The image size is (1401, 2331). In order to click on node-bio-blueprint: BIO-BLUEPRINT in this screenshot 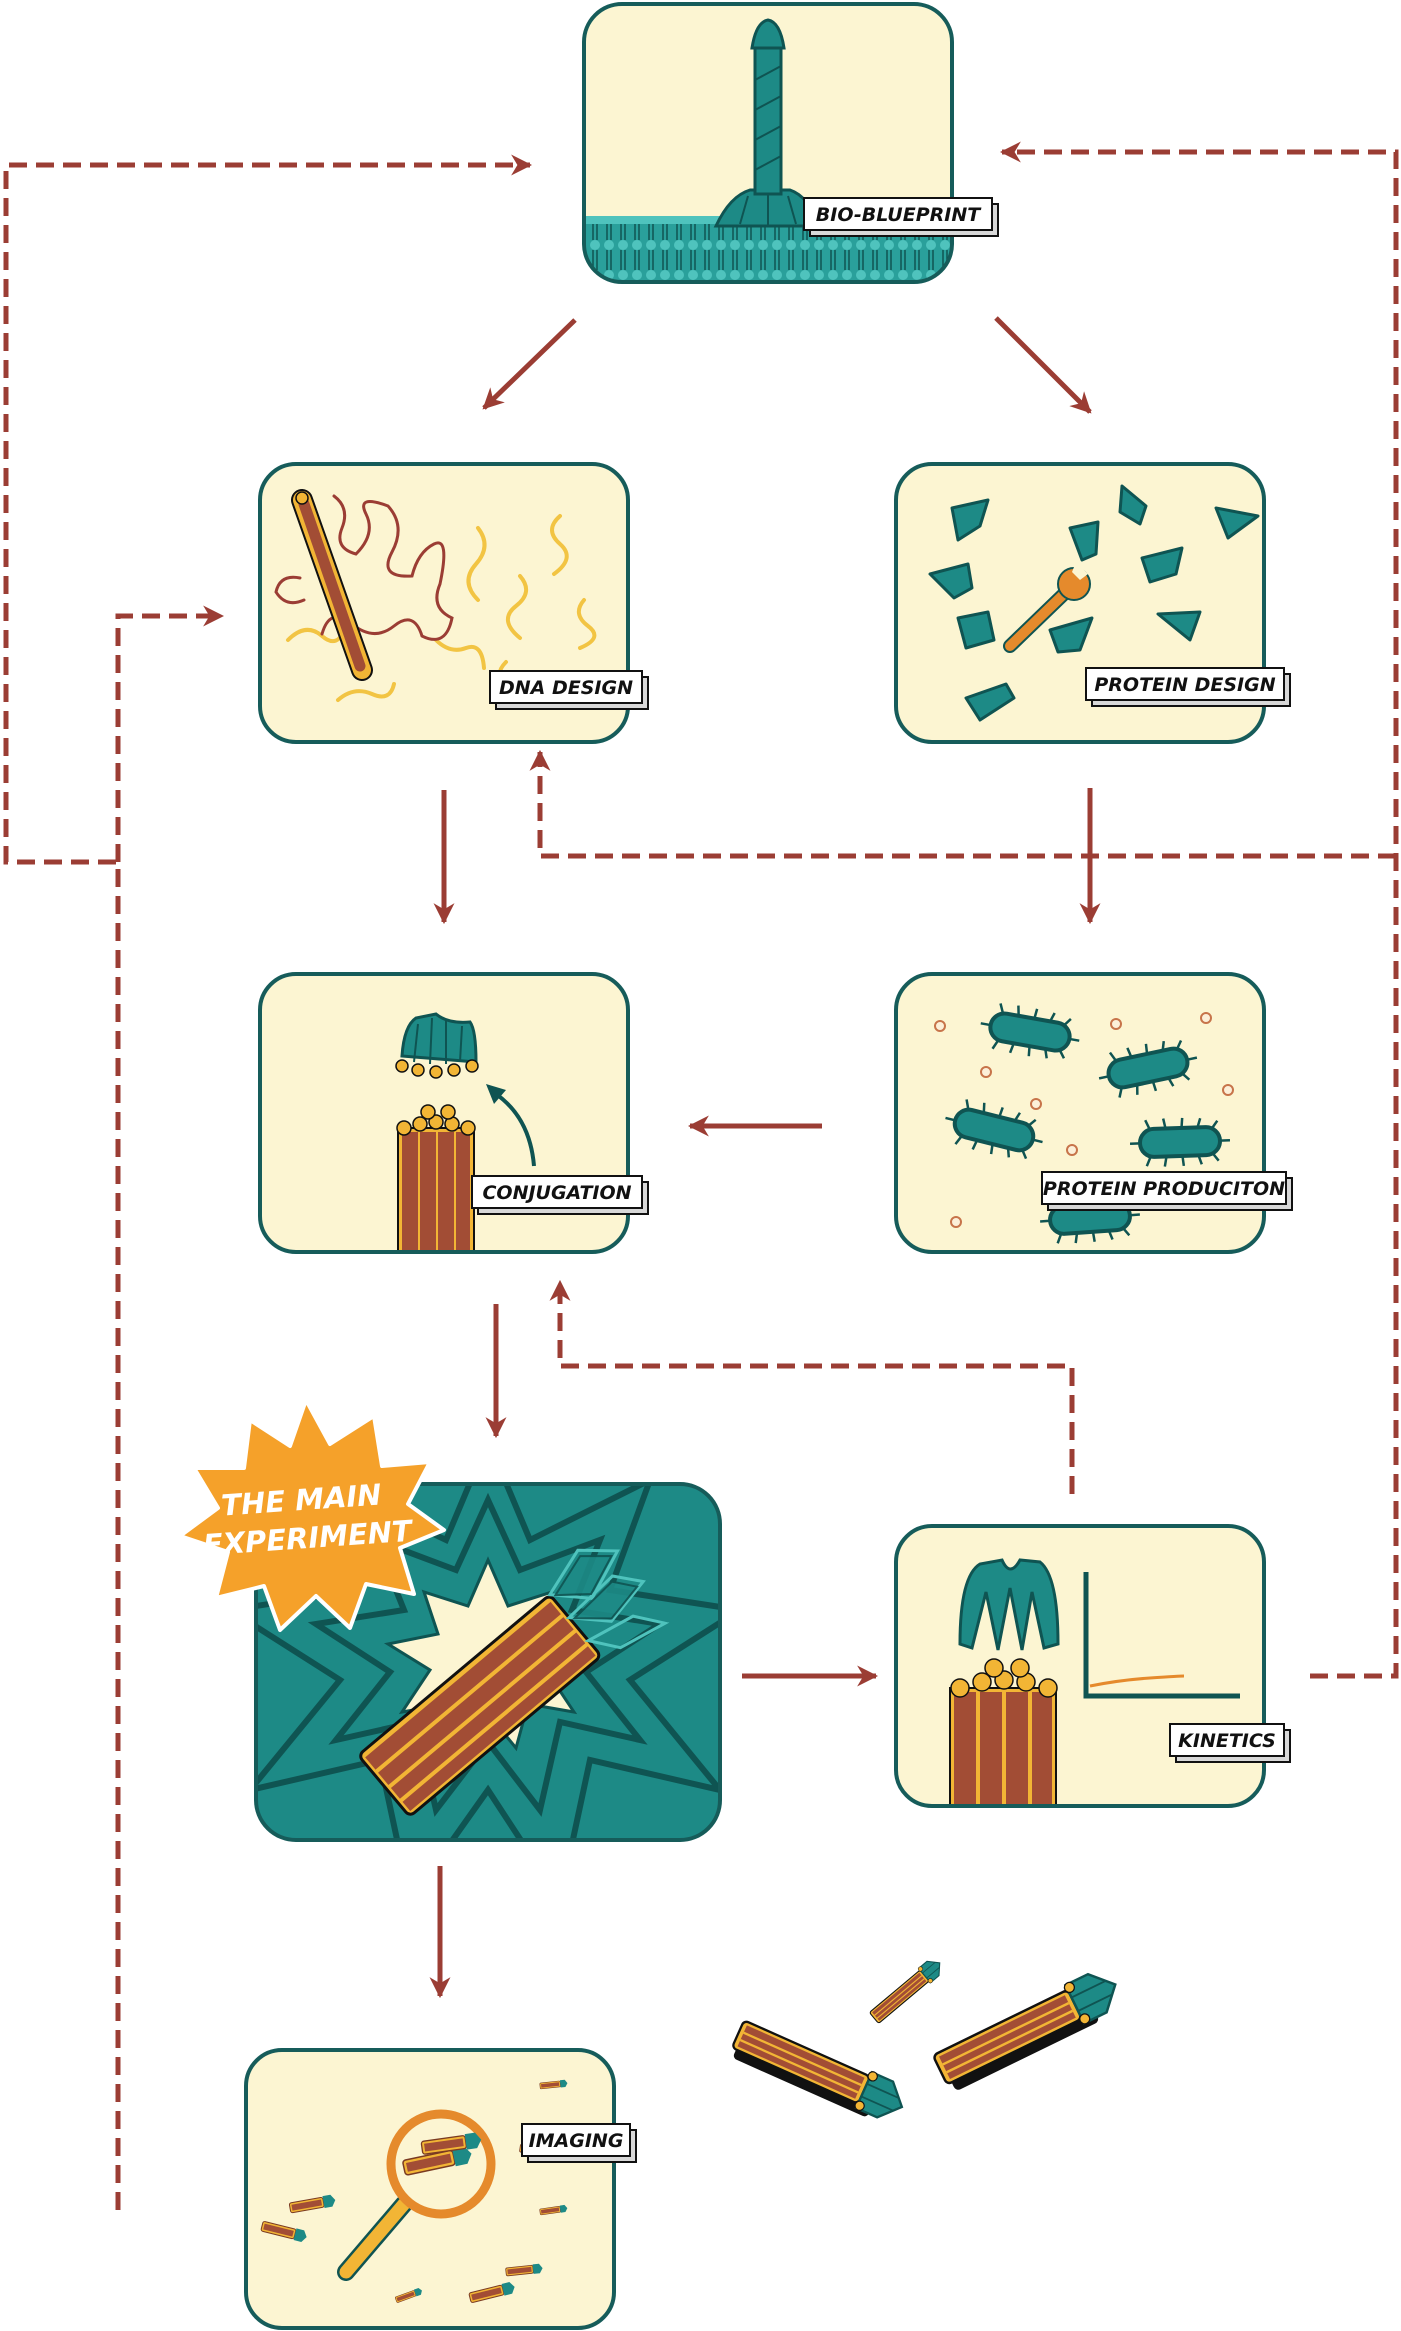, I will do `click(790, 143)`.